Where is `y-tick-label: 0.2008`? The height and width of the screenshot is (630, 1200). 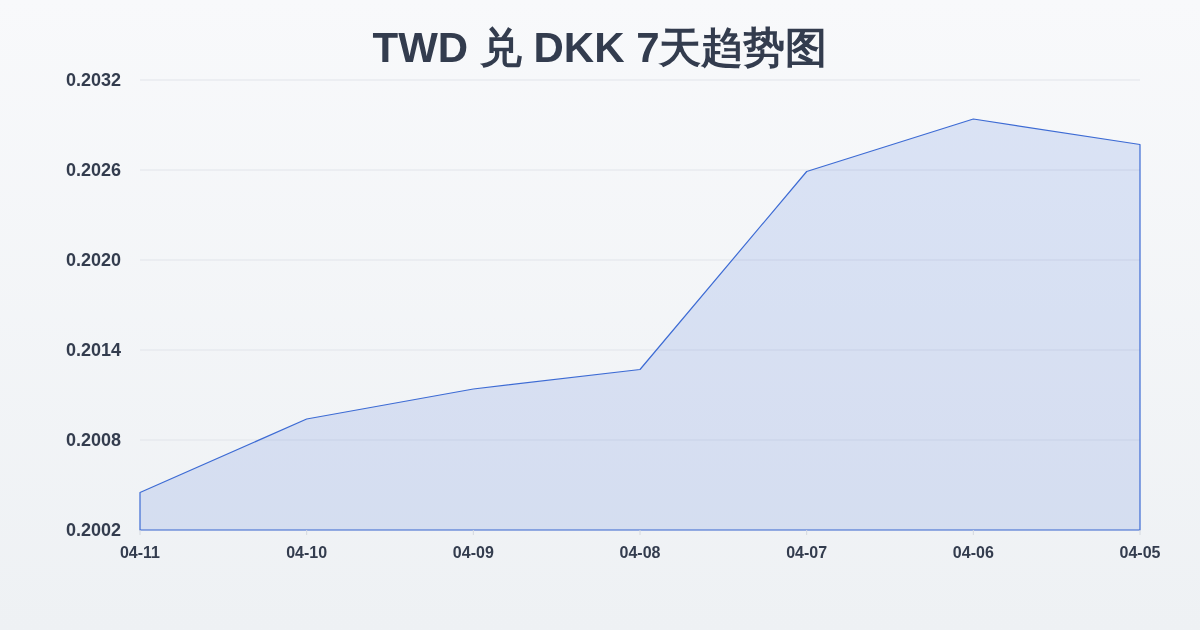 y-tick-label: 0.2008 is located at coordinates (93, 440).